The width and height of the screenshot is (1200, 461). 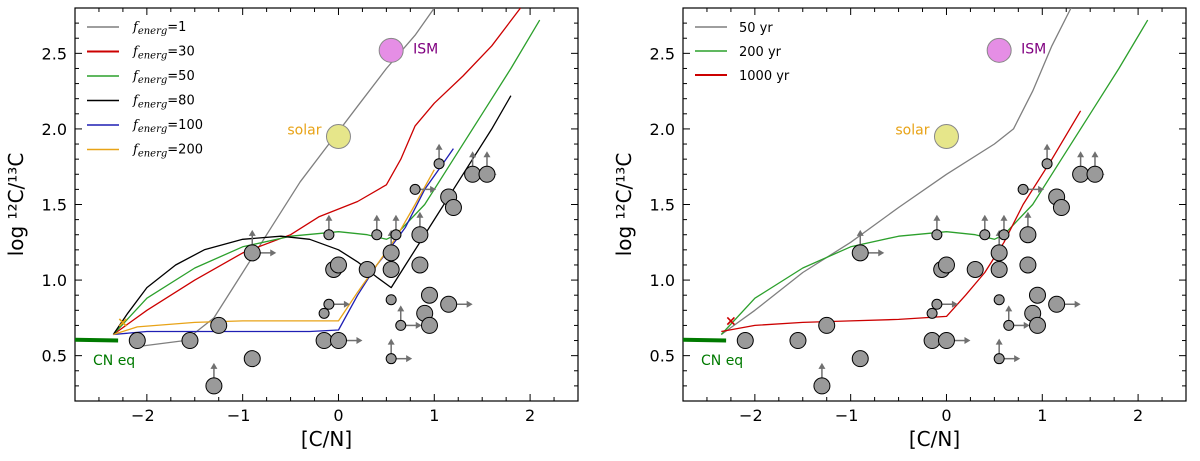 What do you see at coordinates (185, 150) in the screenshot?
I see `legend-label-value: =200` at bounding box center [185, 150].